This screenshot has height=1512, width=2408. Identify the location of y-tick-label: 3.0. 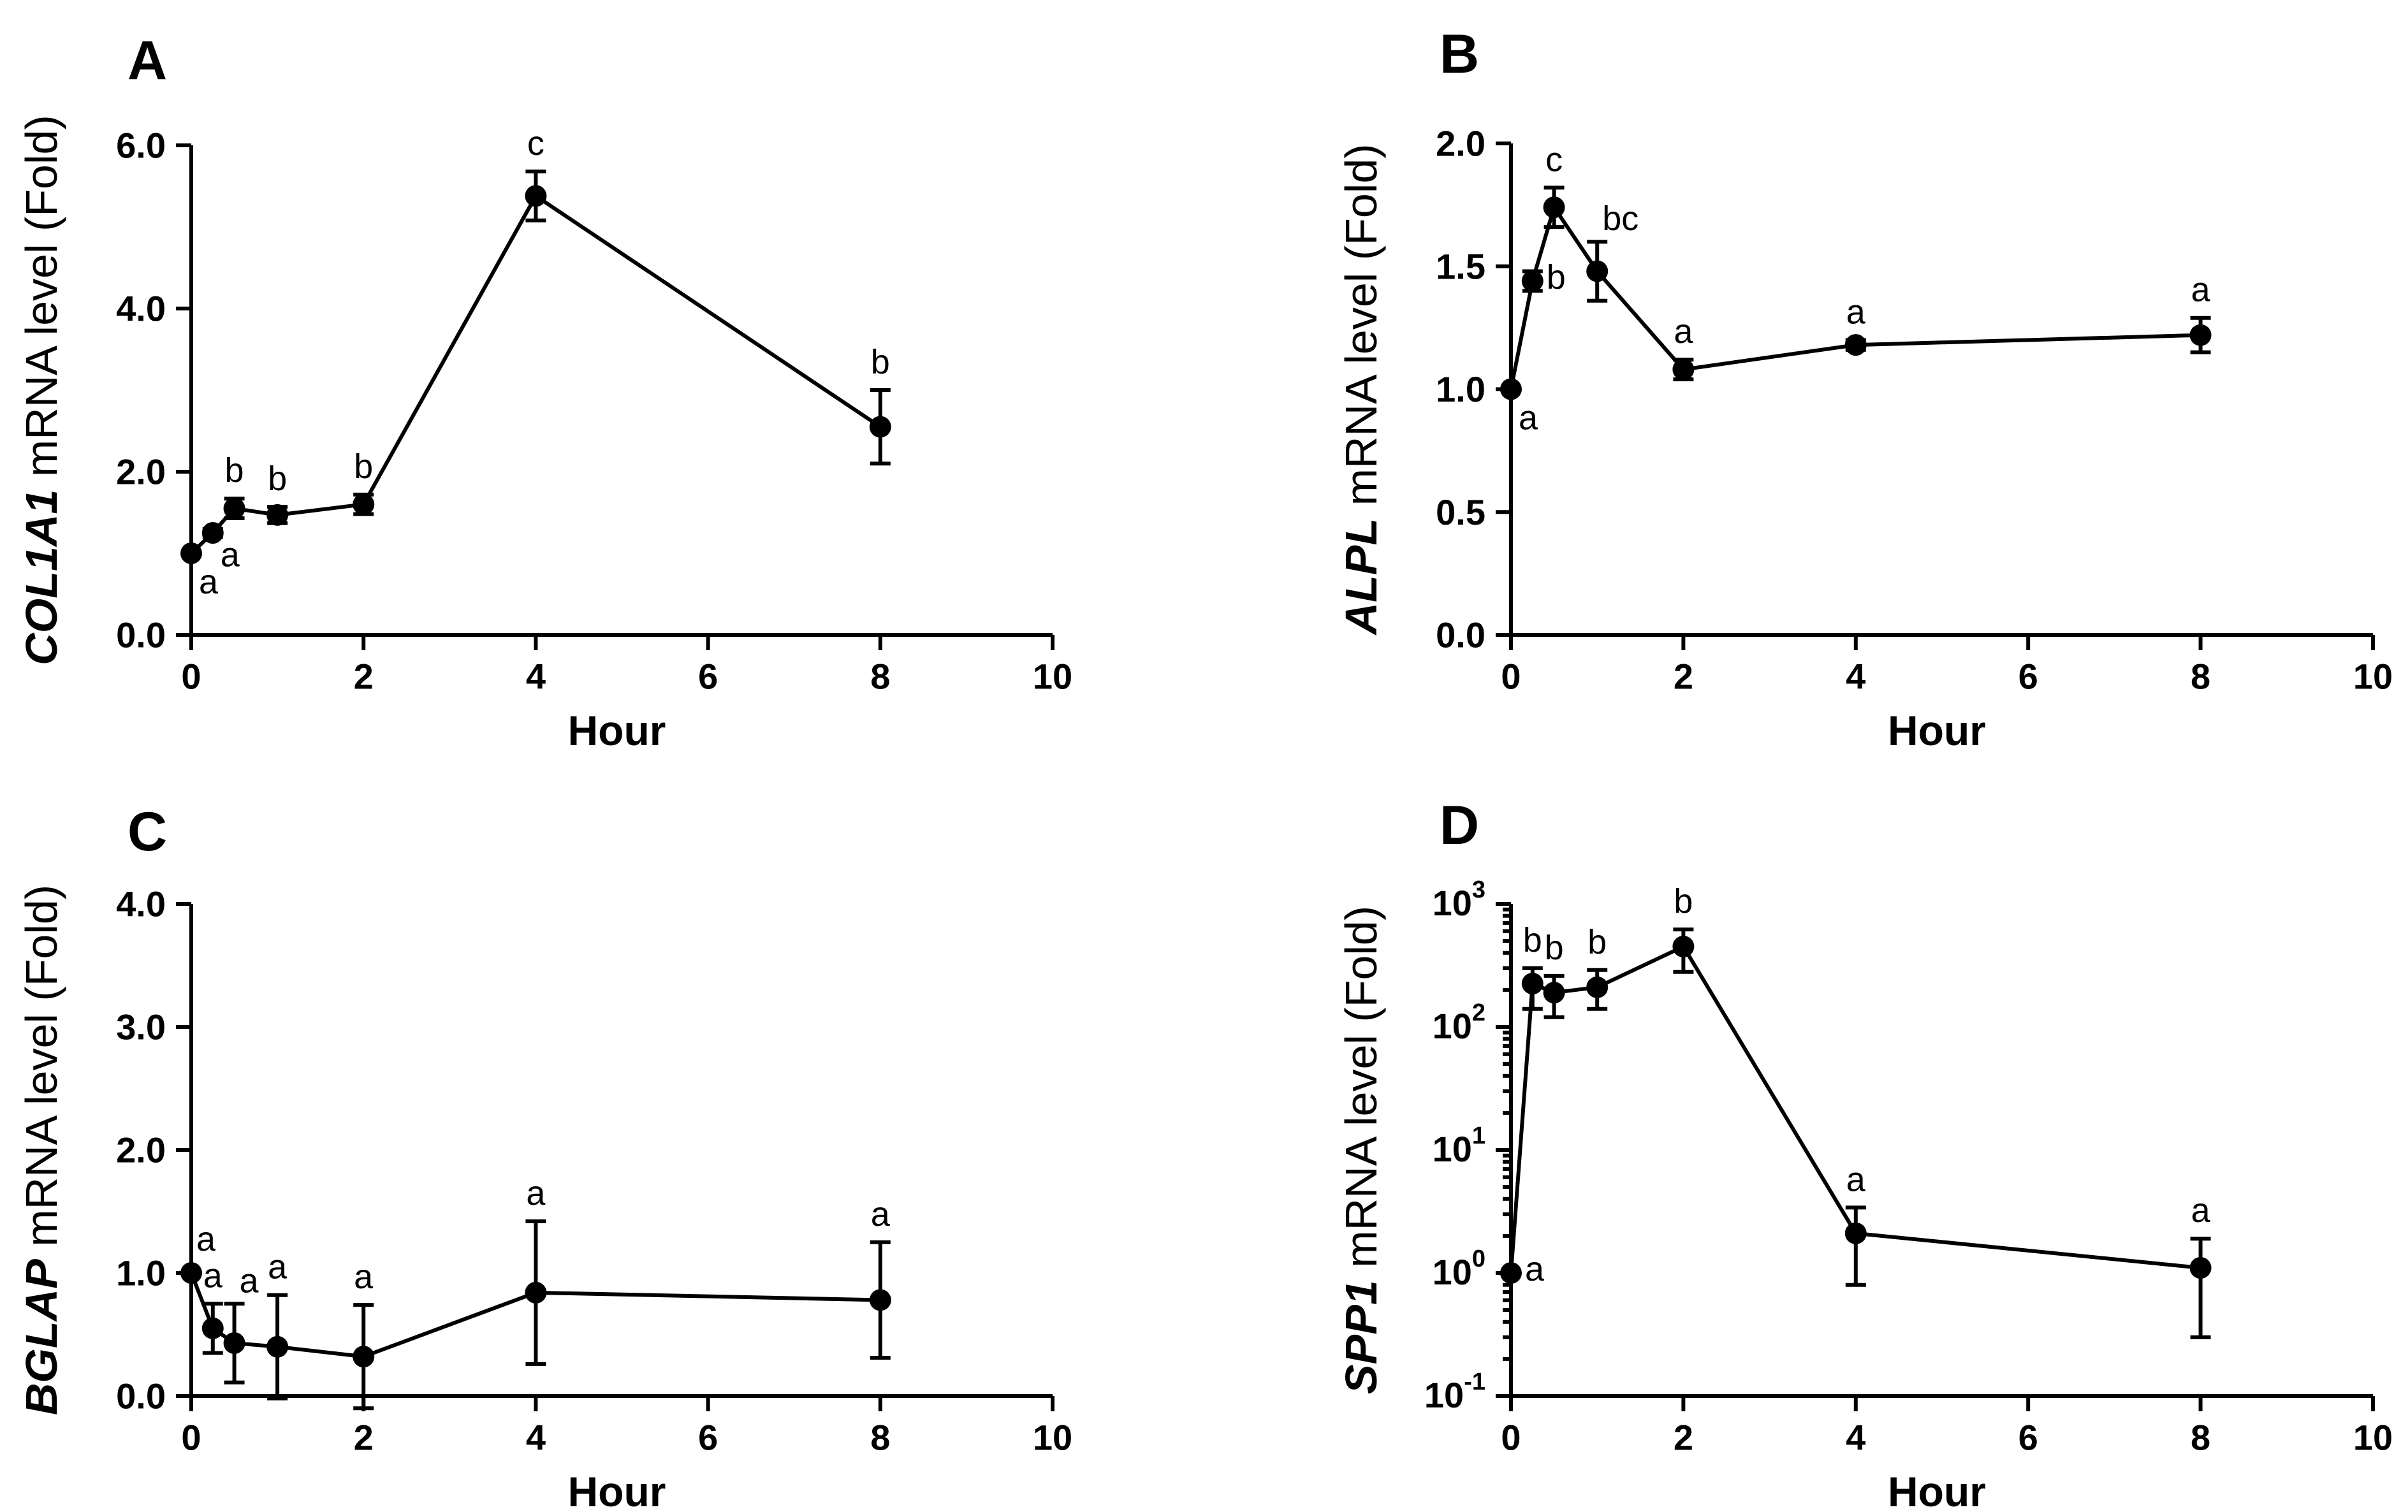
(141, 1027).